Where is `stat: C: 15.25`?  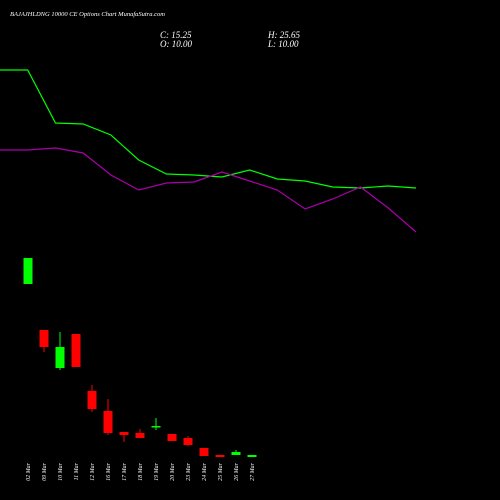 stat: C: 15.25 is located at coordinates (176, 35).